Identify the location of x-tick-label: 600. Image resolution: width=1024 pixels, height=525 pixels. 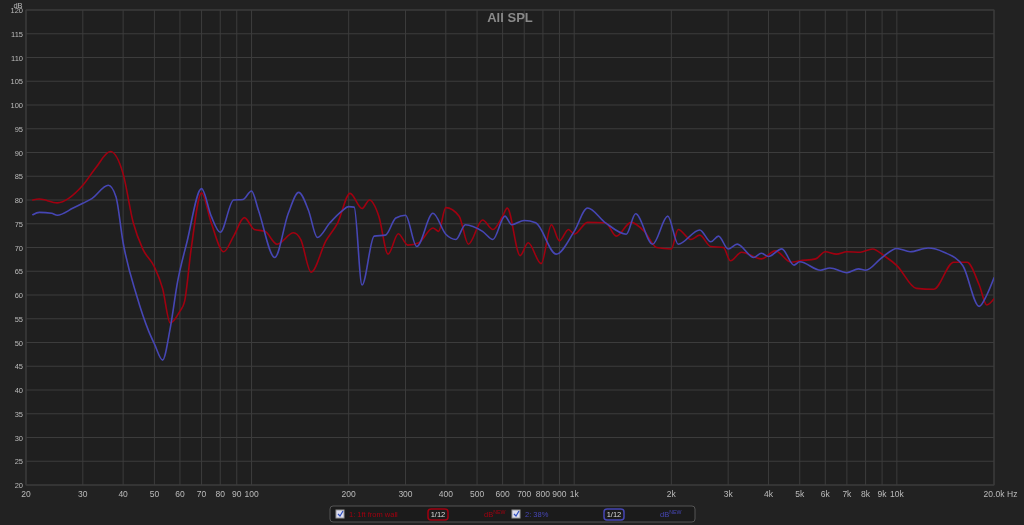
(502, 494).